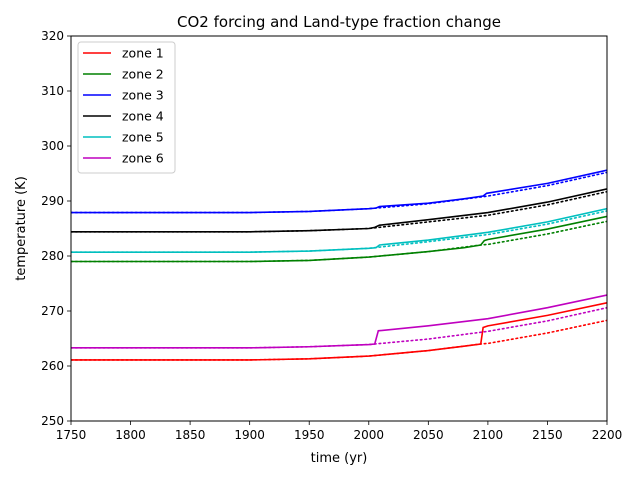 This screenshot has height=484, width=640. Describe the element at coordinates (339, 192) in the screenshot. I see `series-5-dotted-line` at that location.